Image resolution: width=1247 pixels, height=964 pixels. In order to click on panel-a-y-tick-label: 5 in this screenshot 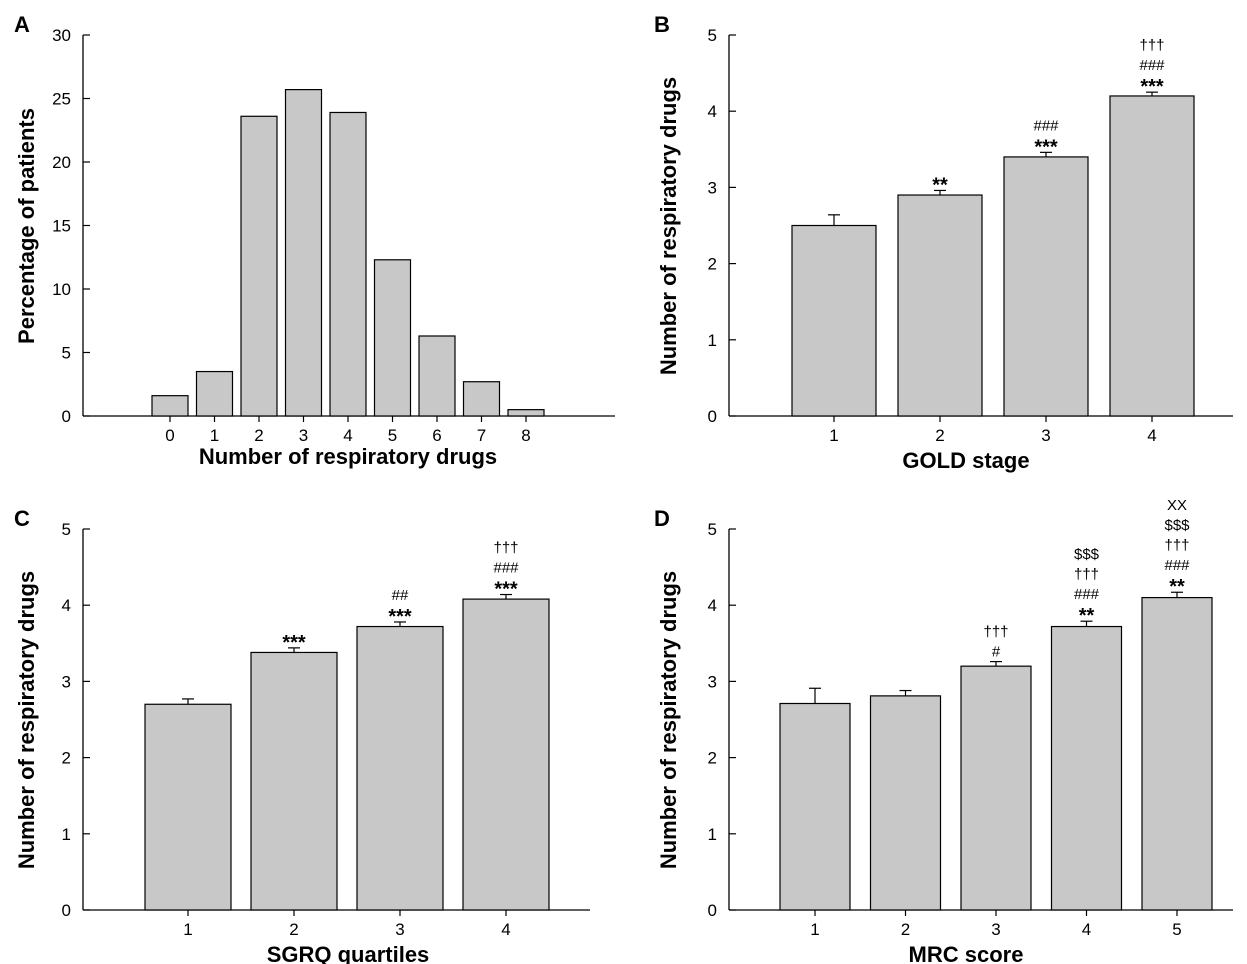, I will do `click(66, 353)`.